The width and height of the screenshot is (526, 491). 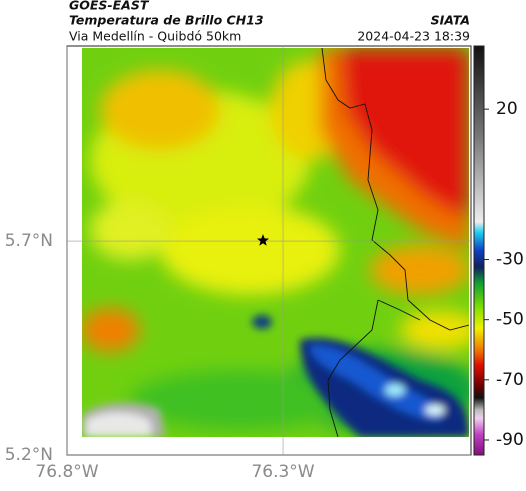 I want to click on x-tick-label: 76.3°W, so click(x=282, y=472).